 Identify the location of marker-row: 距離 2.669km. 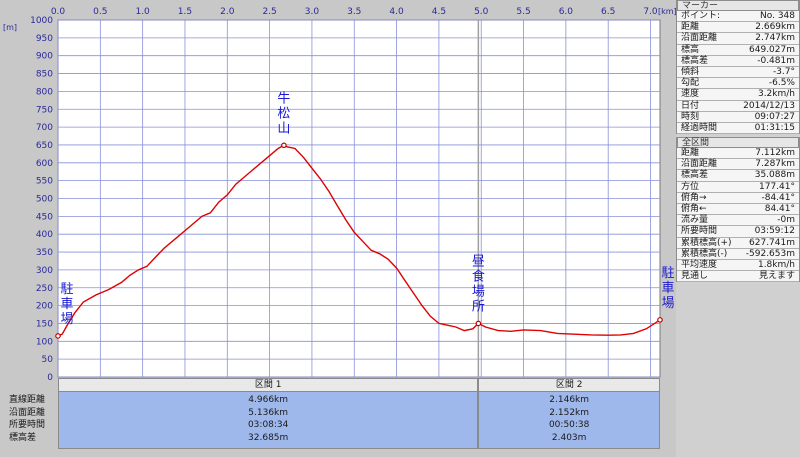
(738, 28).